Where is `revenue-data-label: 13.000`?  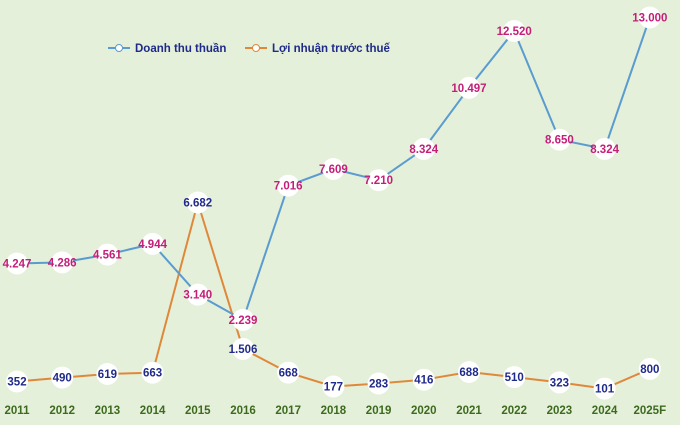 revenue-data-label: 13.000 is located at coordinates (649, 19).